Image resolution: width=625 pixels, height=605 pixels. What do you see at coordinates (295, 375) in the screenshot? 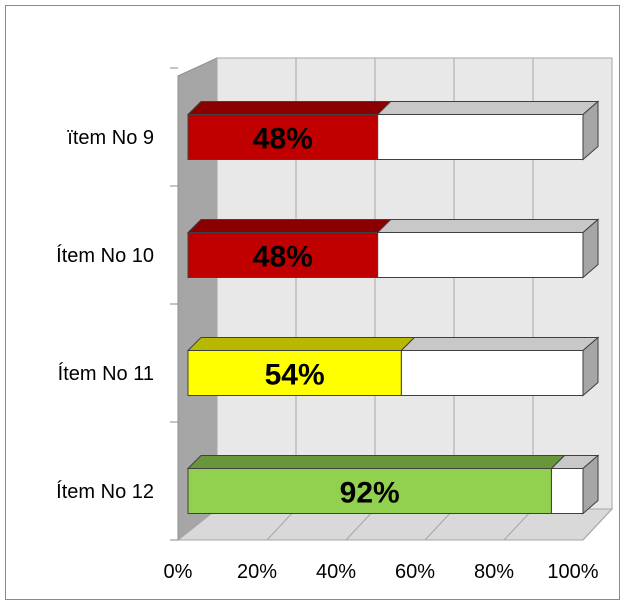
I see `data-label: 54%` at bounding box center [295, 375].